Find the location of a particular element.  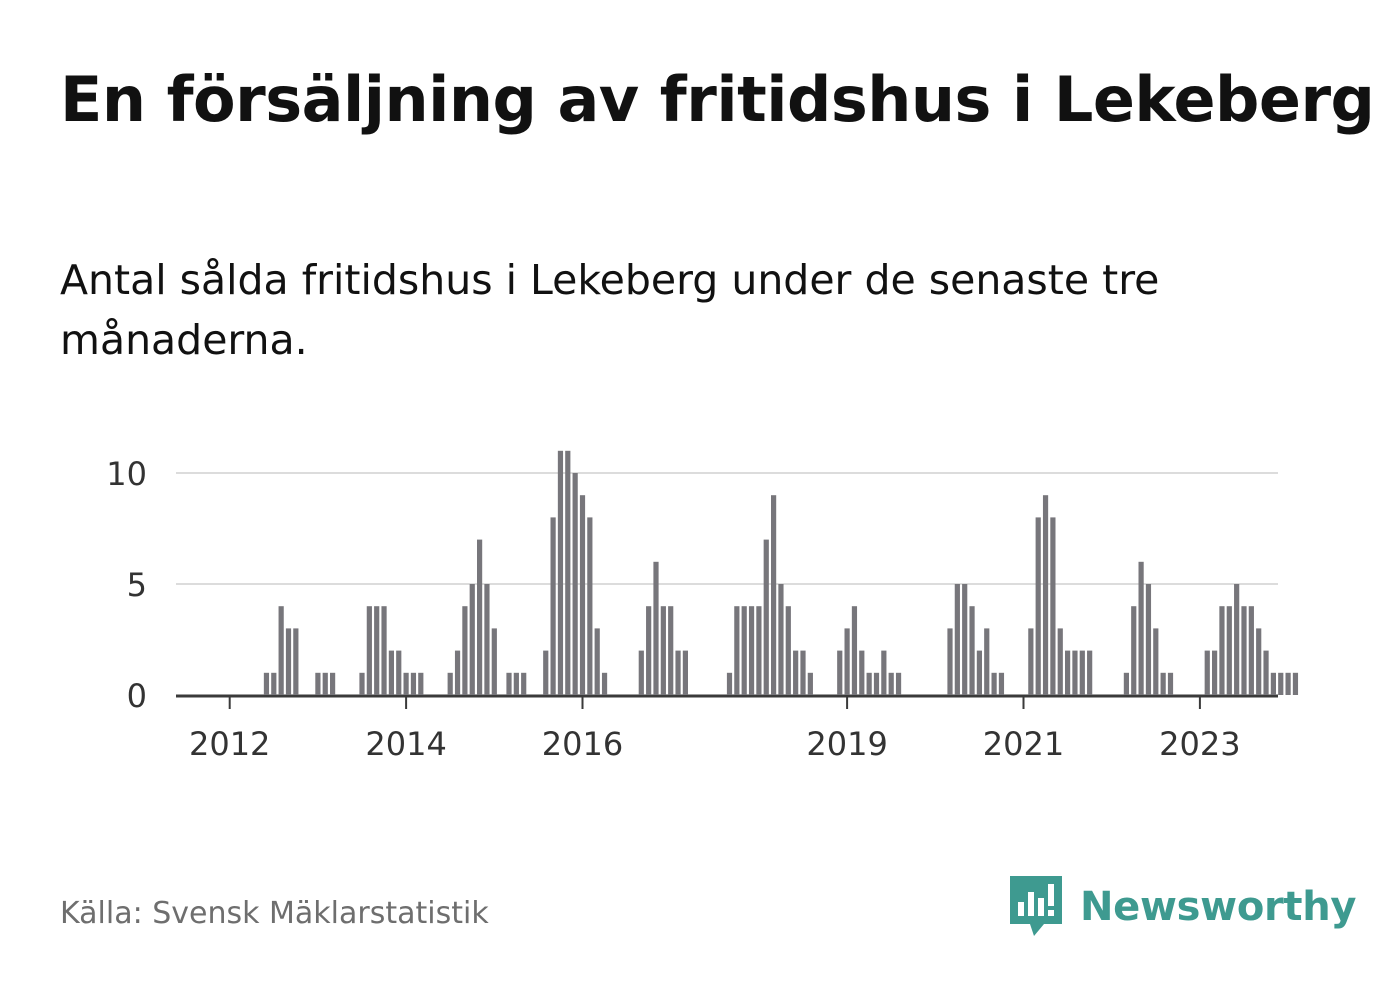

chart-title: En försäljning av fritidshus i Lekeberg is located at coordinates (717, 99).